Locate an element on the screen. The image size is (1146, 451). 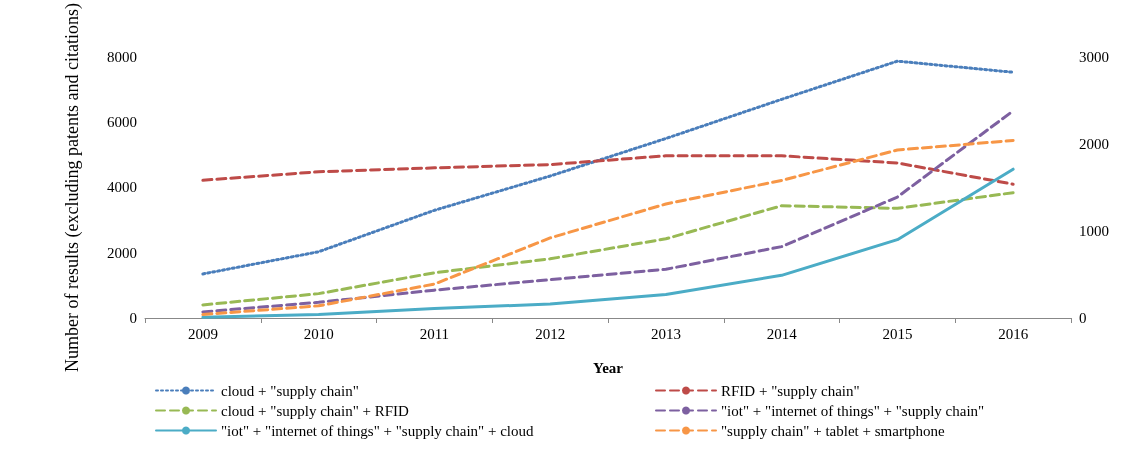
y-tick-label: 0 is located at coordinates (133, 318).